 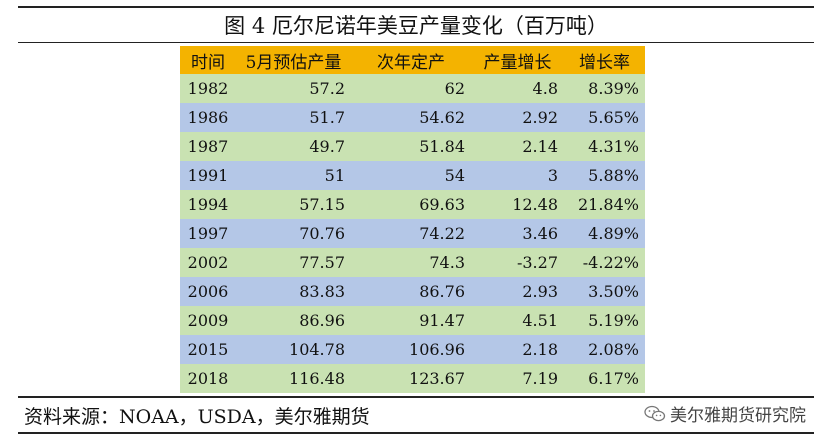 What do you see at coordinates (208, 117) in the screenshot?
I see `cell-year: 1986` at bounding box center [208, 117].